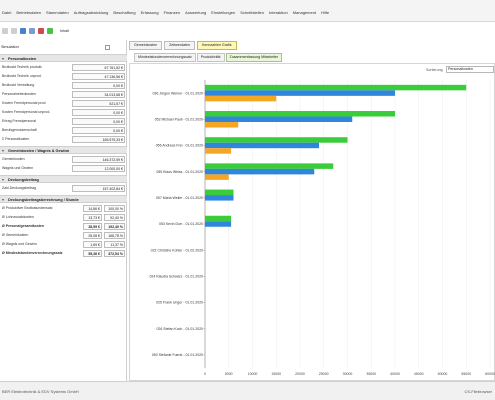  What do you see at coordinates (177, 93) in the screenshot?
I see `category-label: 036 Jürgen Werner - 01.01.2020` at bounding box center [177, 93].